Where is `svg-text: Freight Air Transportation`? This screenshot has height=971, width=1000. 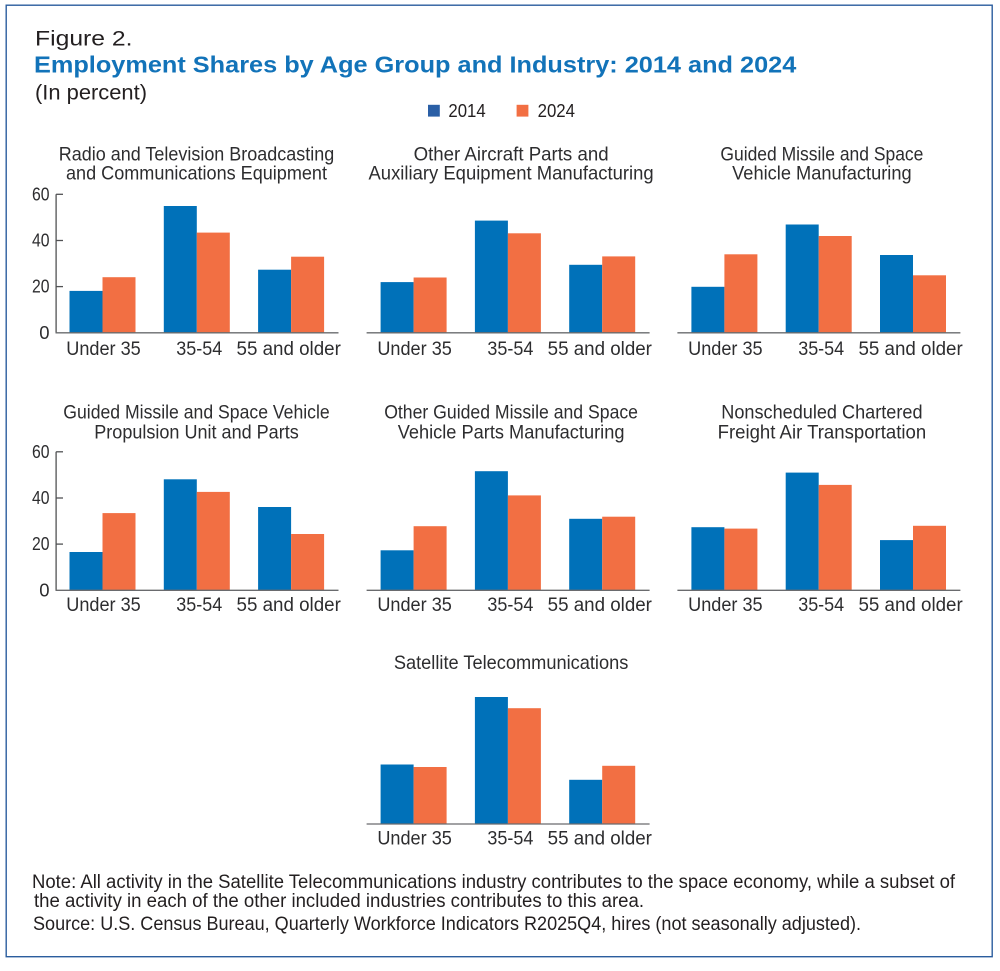 svg-text: Freight Air Transportation is located at coordinates (822, 432).